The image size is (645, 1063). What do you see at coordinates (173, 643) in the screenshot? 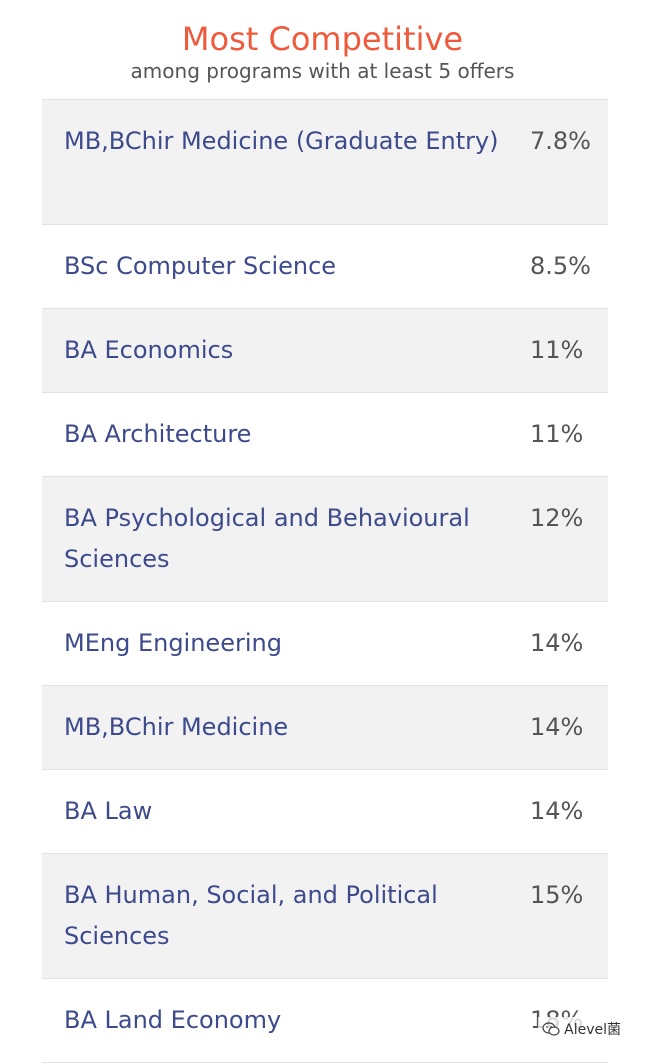
I see `program-name: MEng Engineering` at bounding box center [173, 643].